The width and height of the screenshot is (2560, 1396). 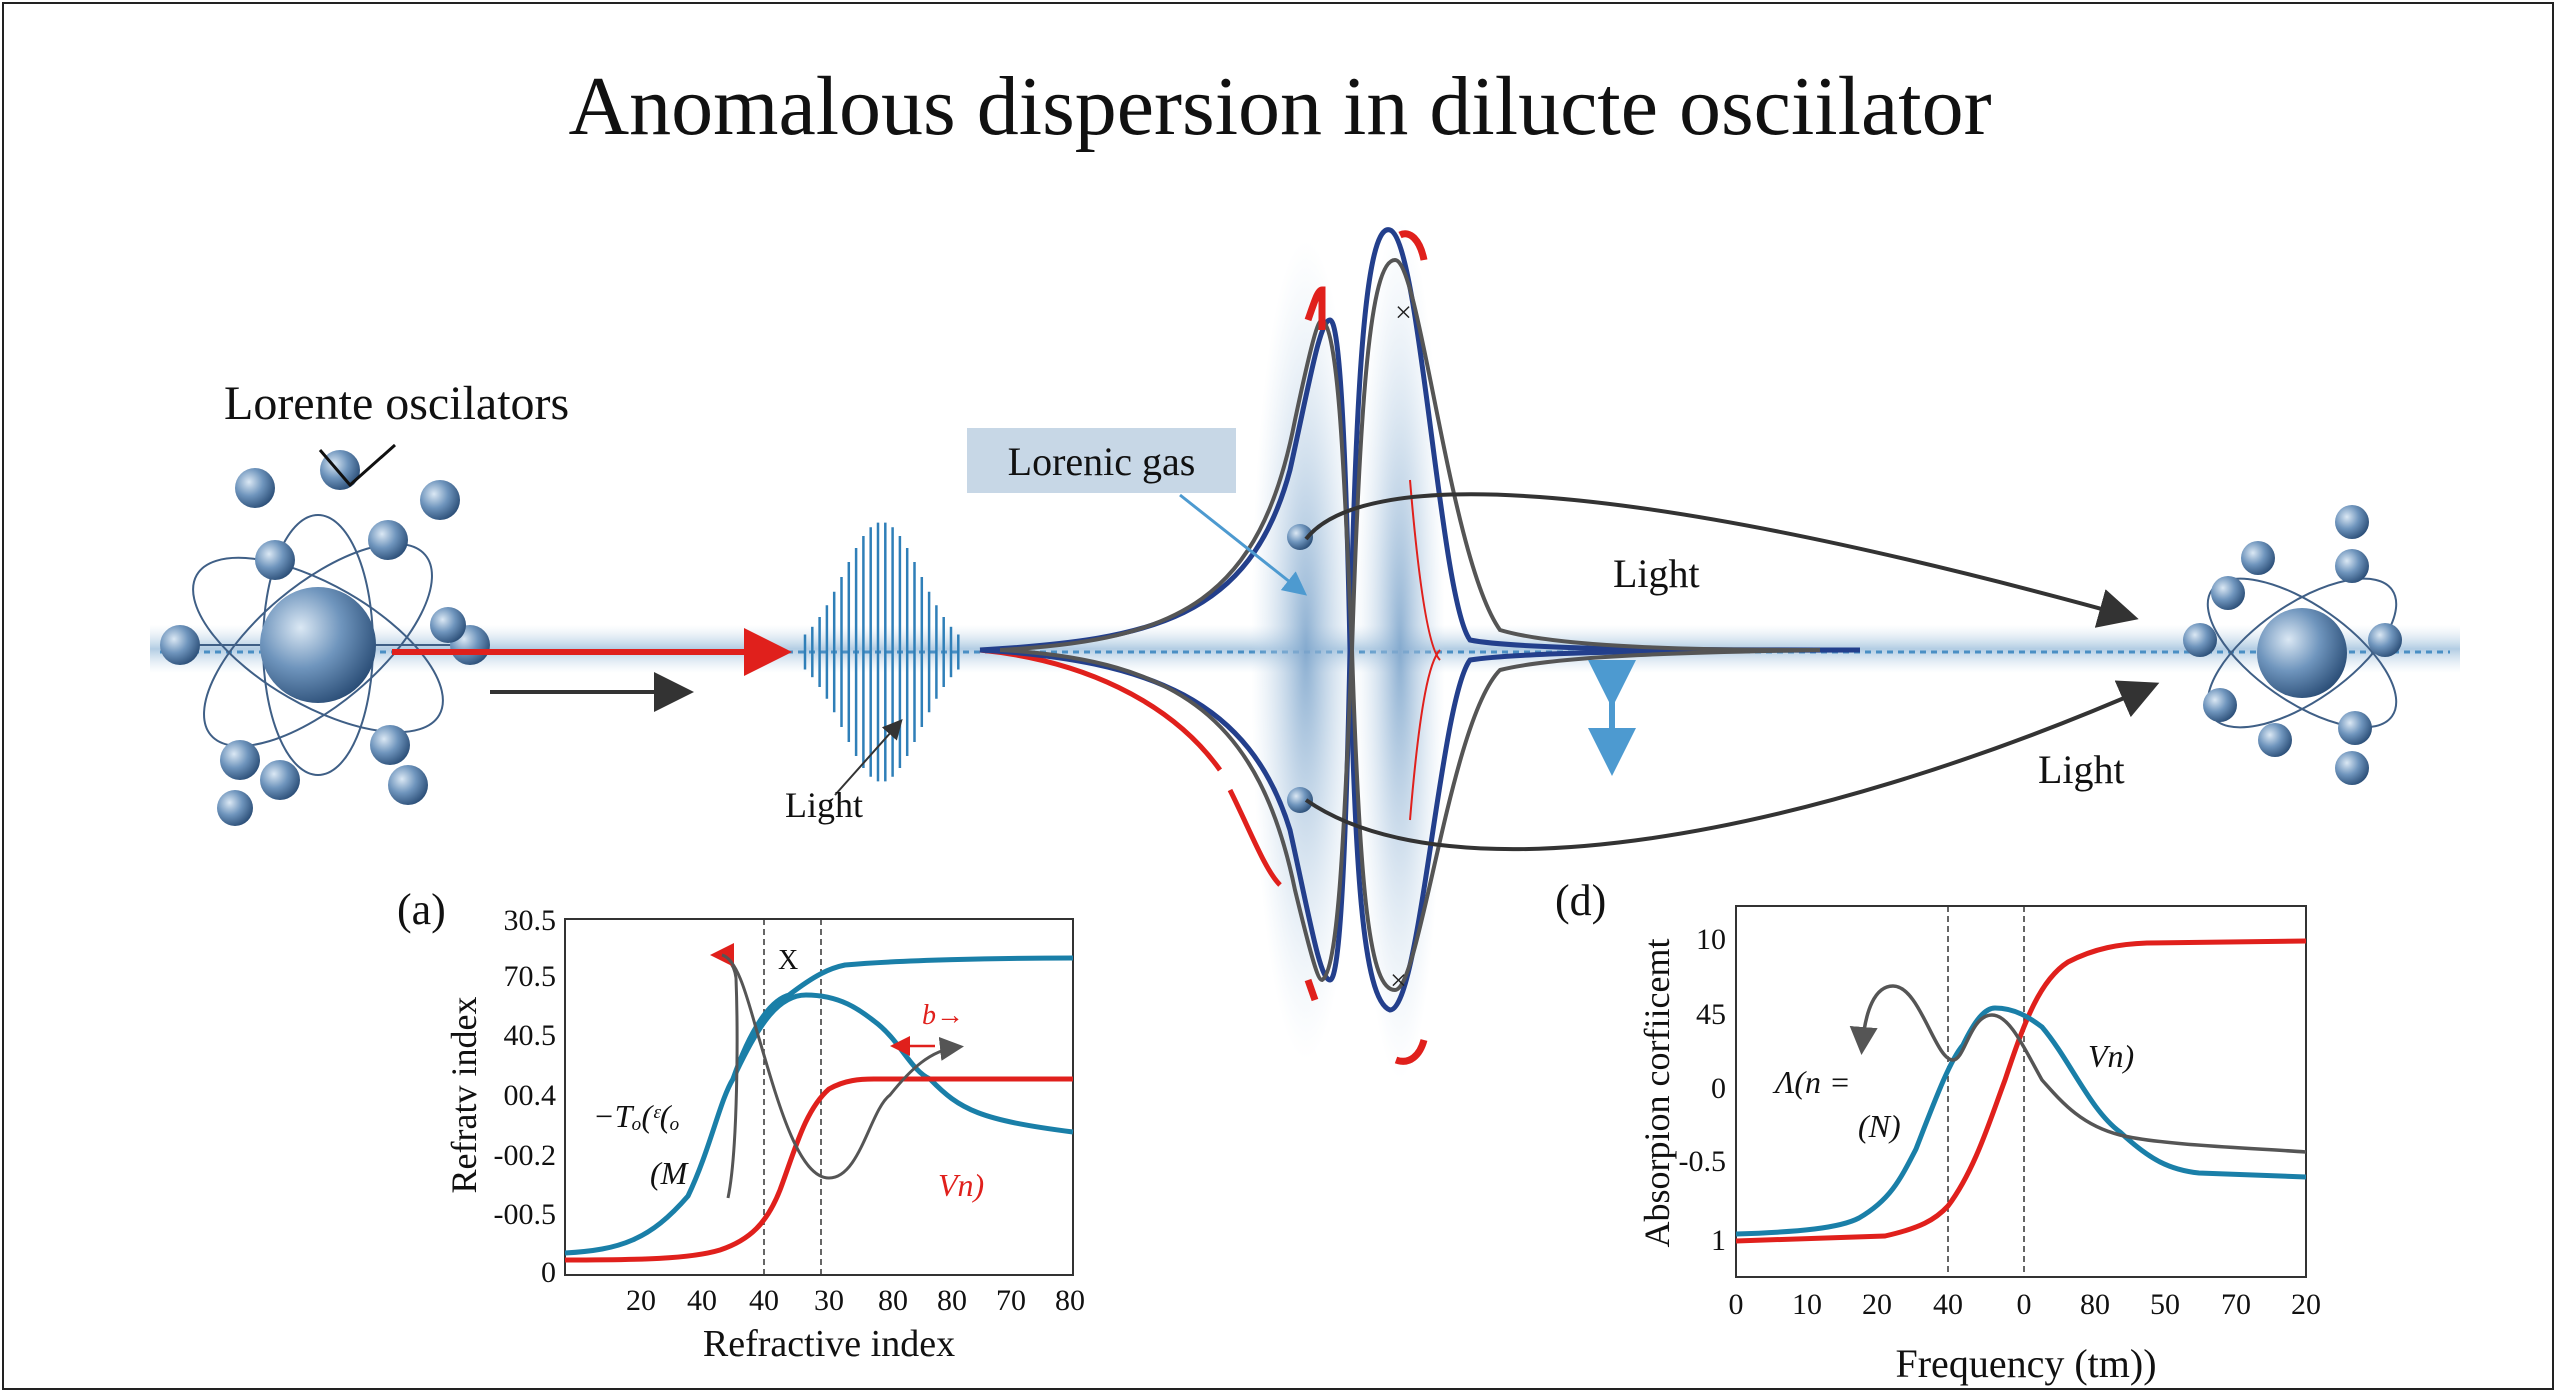 I want to click on panel-d-x-tick-label: 50, so click(x=2165, y=1304).